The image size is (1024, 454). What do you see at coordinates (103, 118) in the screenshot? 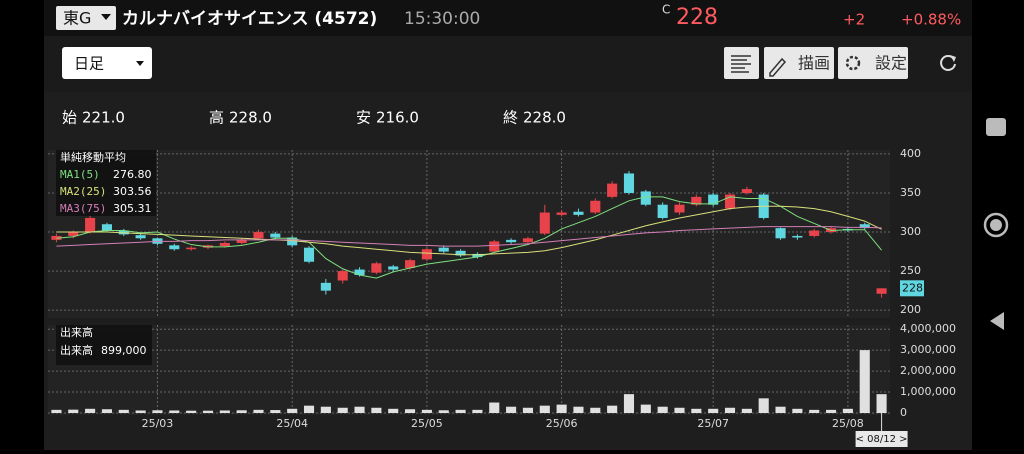
I see `ohlc-value: 221.0` at bounding box center [103, 118].